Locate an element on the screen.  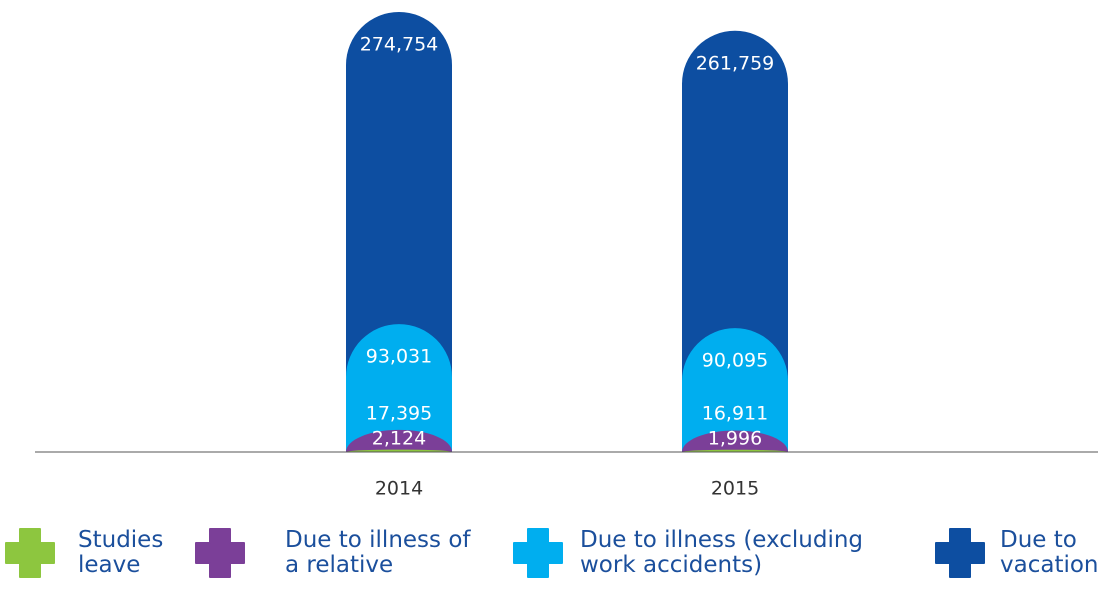
value-label: 16,911 is located at coordinates (735, 414).